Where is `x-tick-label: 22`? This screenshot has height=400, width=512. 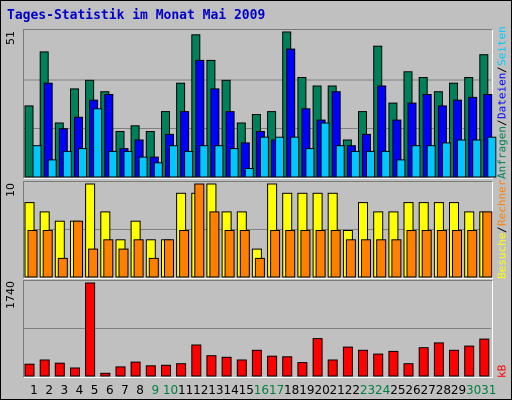
x-tick-label: 22 is located at coordinates (352, 390).